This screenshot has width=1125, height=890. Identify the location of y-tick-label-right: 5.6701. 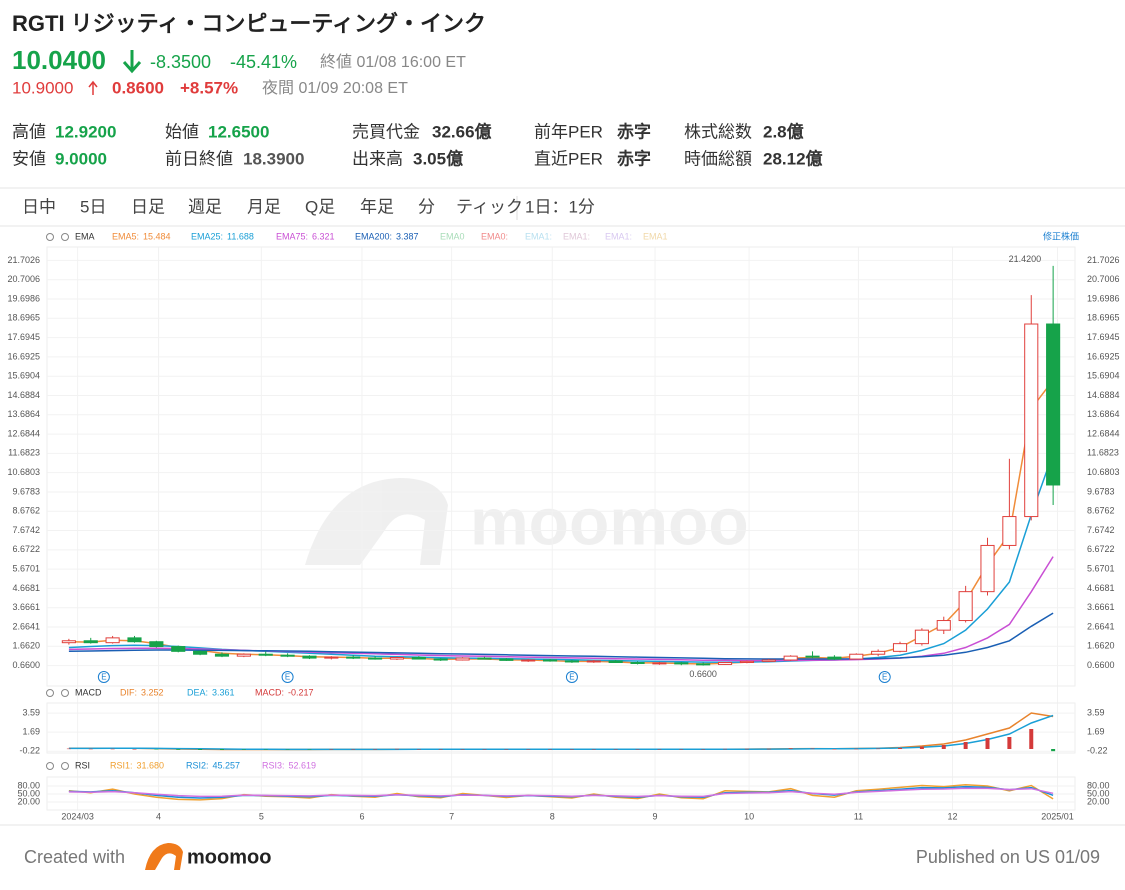
(1101, 568).